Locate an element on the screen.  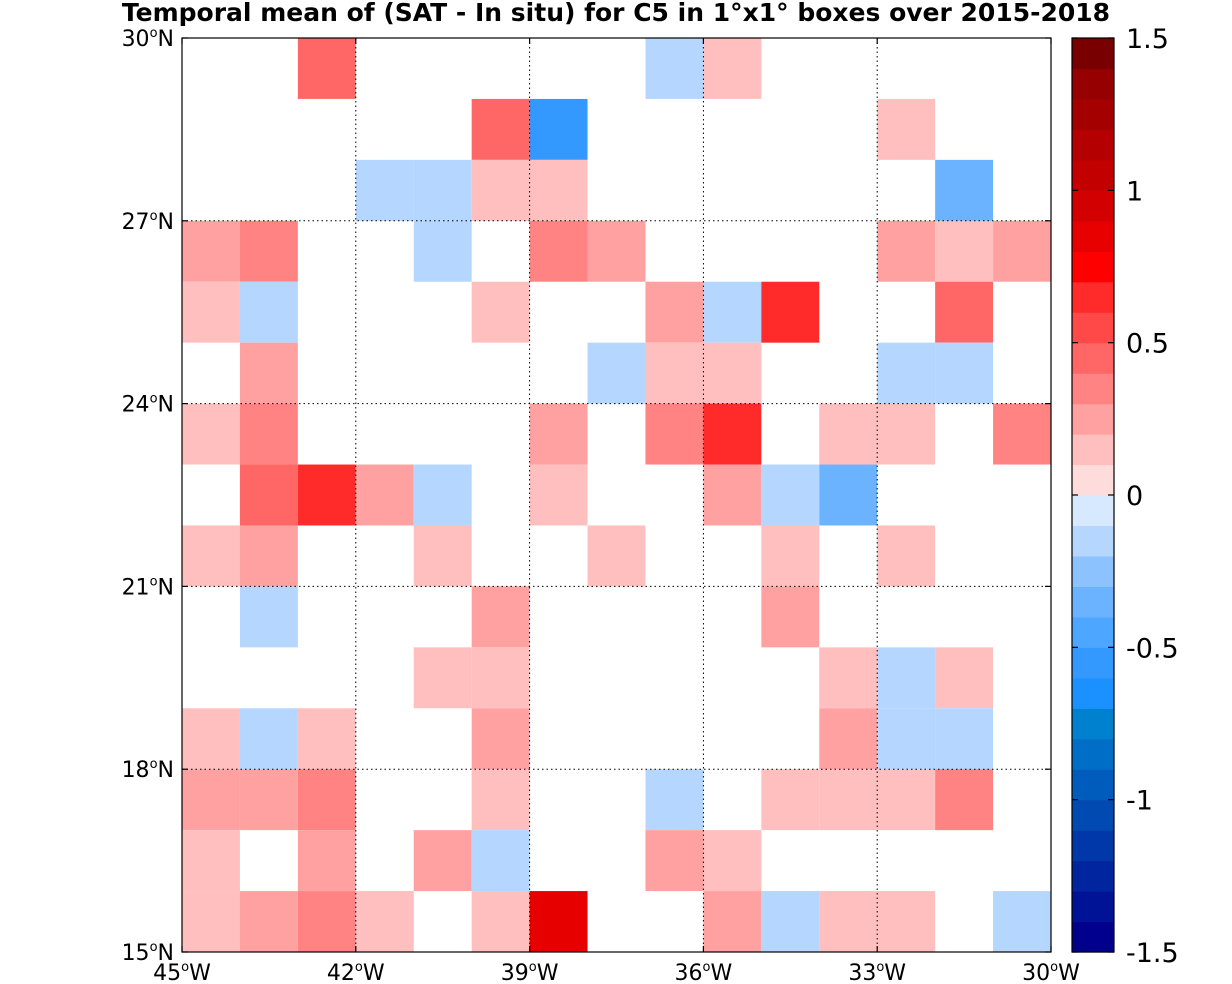
y-tick-label: 15oN is located at coordinates (148, 953).